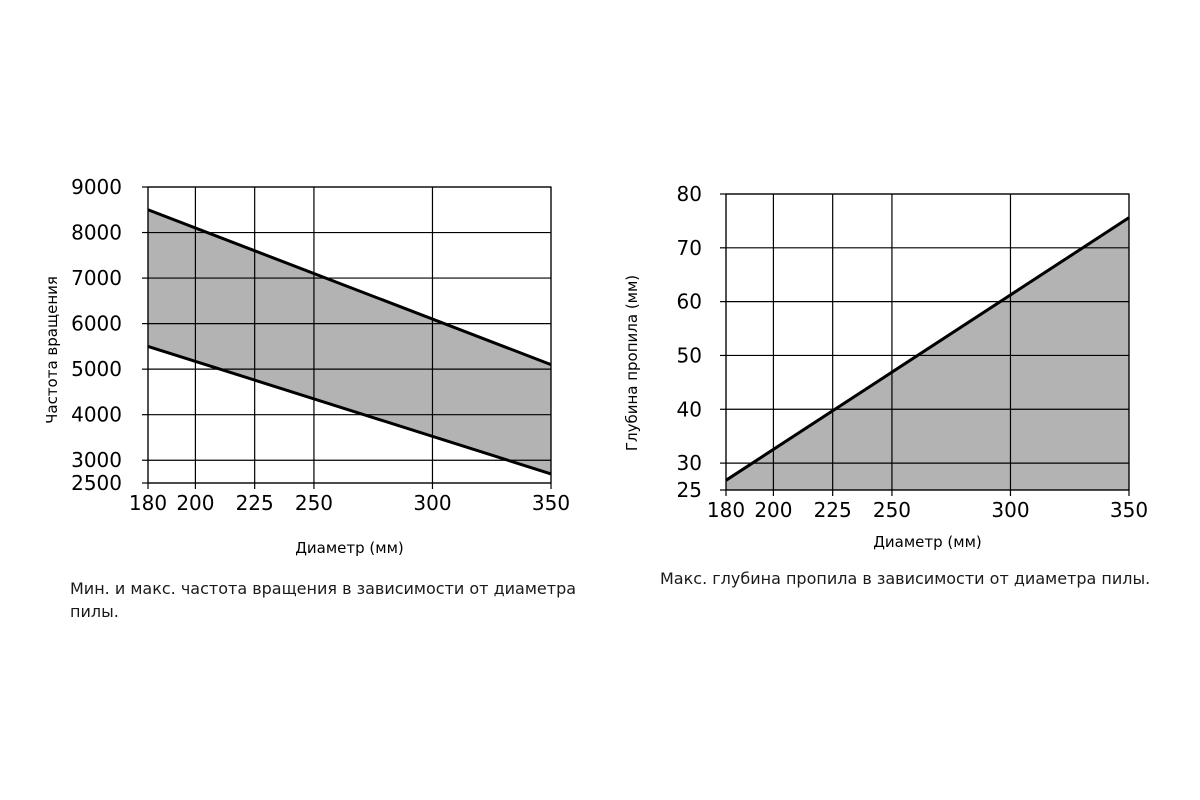 Image resolution: width=1200 pixels, height=800 pixels. What do you see at coordinates (96, 369) in the screenshot?
I see `y-tick-label: 5000` at bounding box center [96, 369].